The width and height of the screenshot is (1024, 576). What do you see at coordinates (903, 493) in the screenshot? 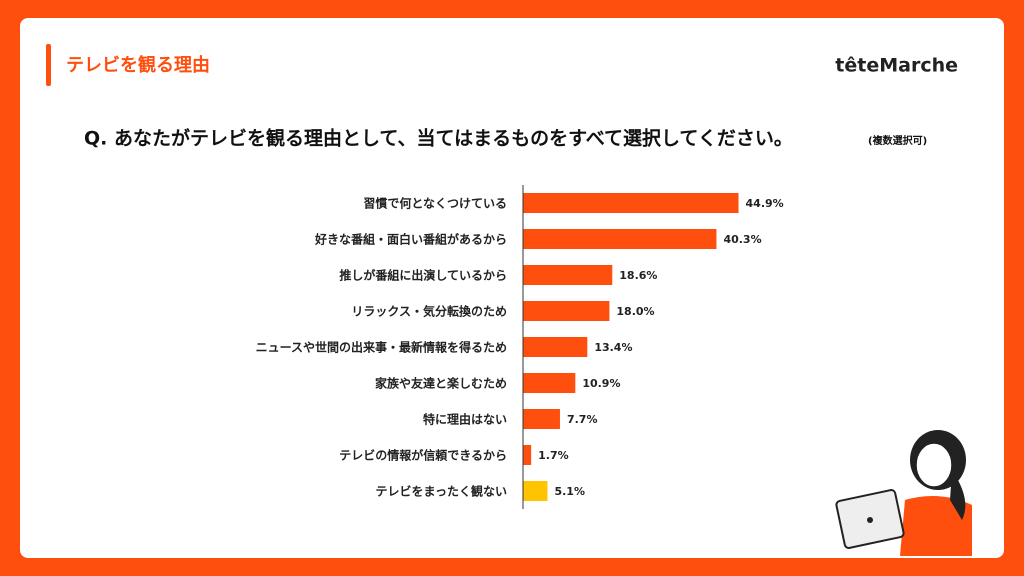
I see `illustration` at bounding box center [903, 493].